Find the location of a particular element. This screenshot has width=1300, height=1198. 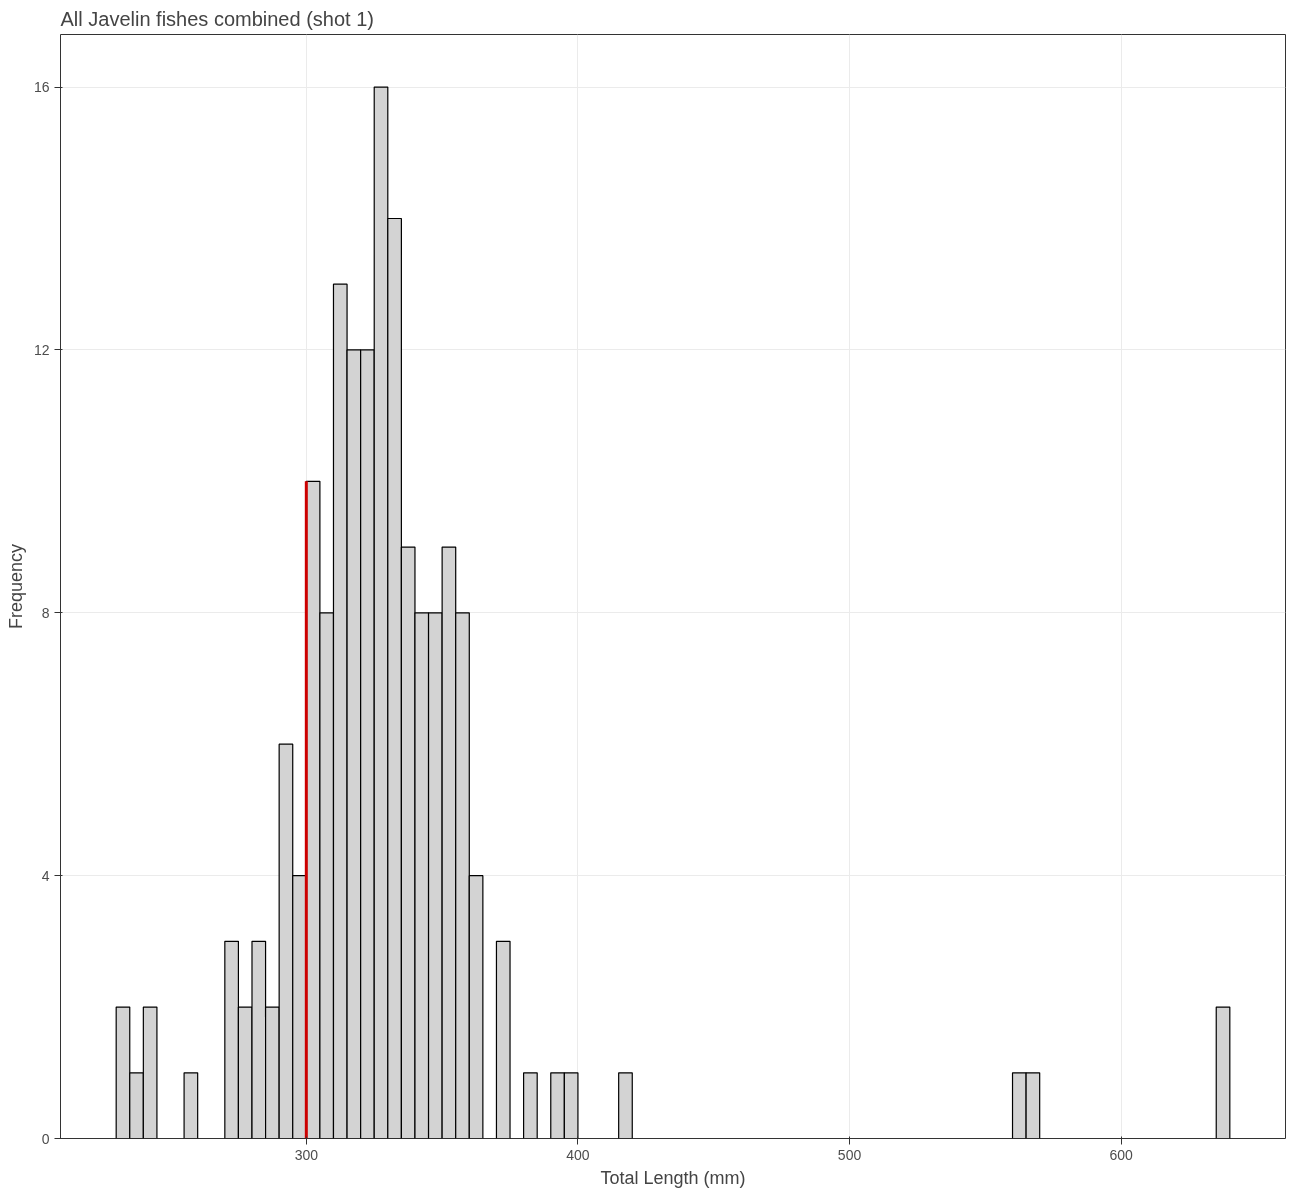

y-tick-label: 8 is located at coordinates (45, 612).